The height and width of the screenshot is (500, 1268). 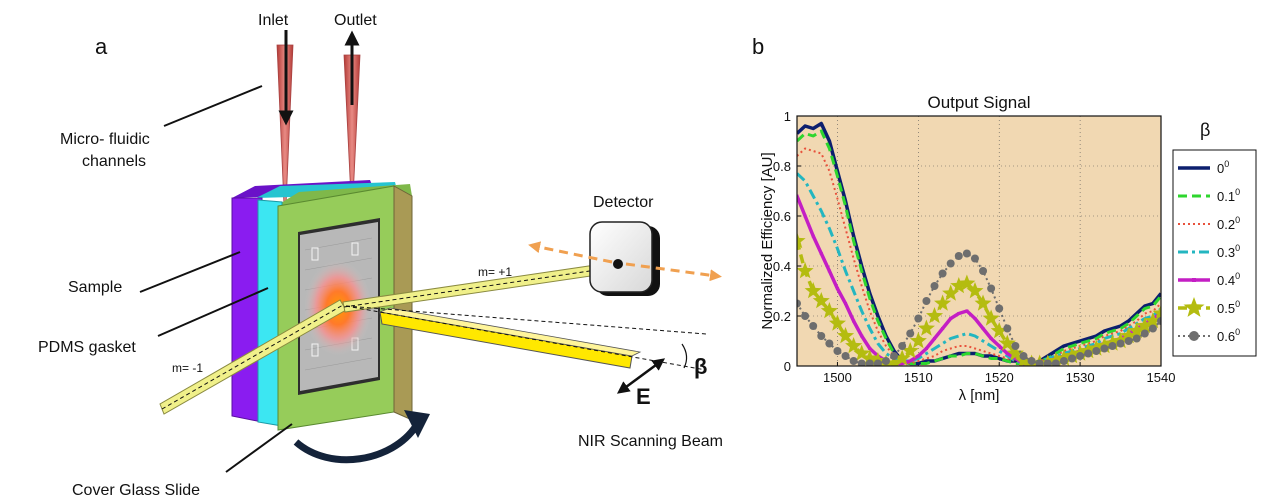 What do you see at coordinates (95, 287) in the screenshot?
I see `sample-label: Sample` at bounding box center [95, 287].